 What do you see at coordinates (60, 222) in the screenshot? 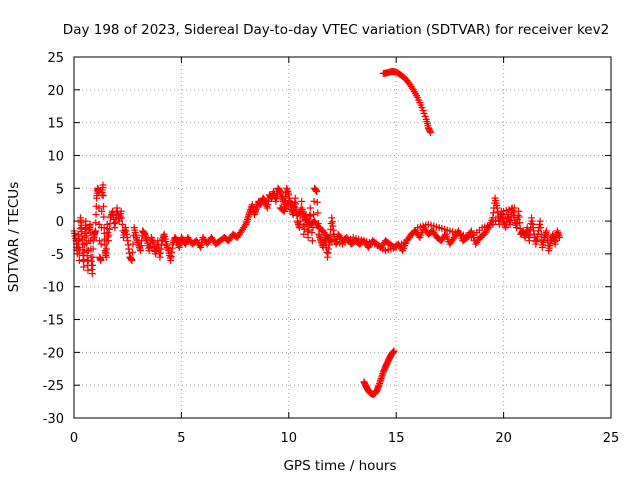
I see `y-tick-label: 0` at bounding box center [60, 222].